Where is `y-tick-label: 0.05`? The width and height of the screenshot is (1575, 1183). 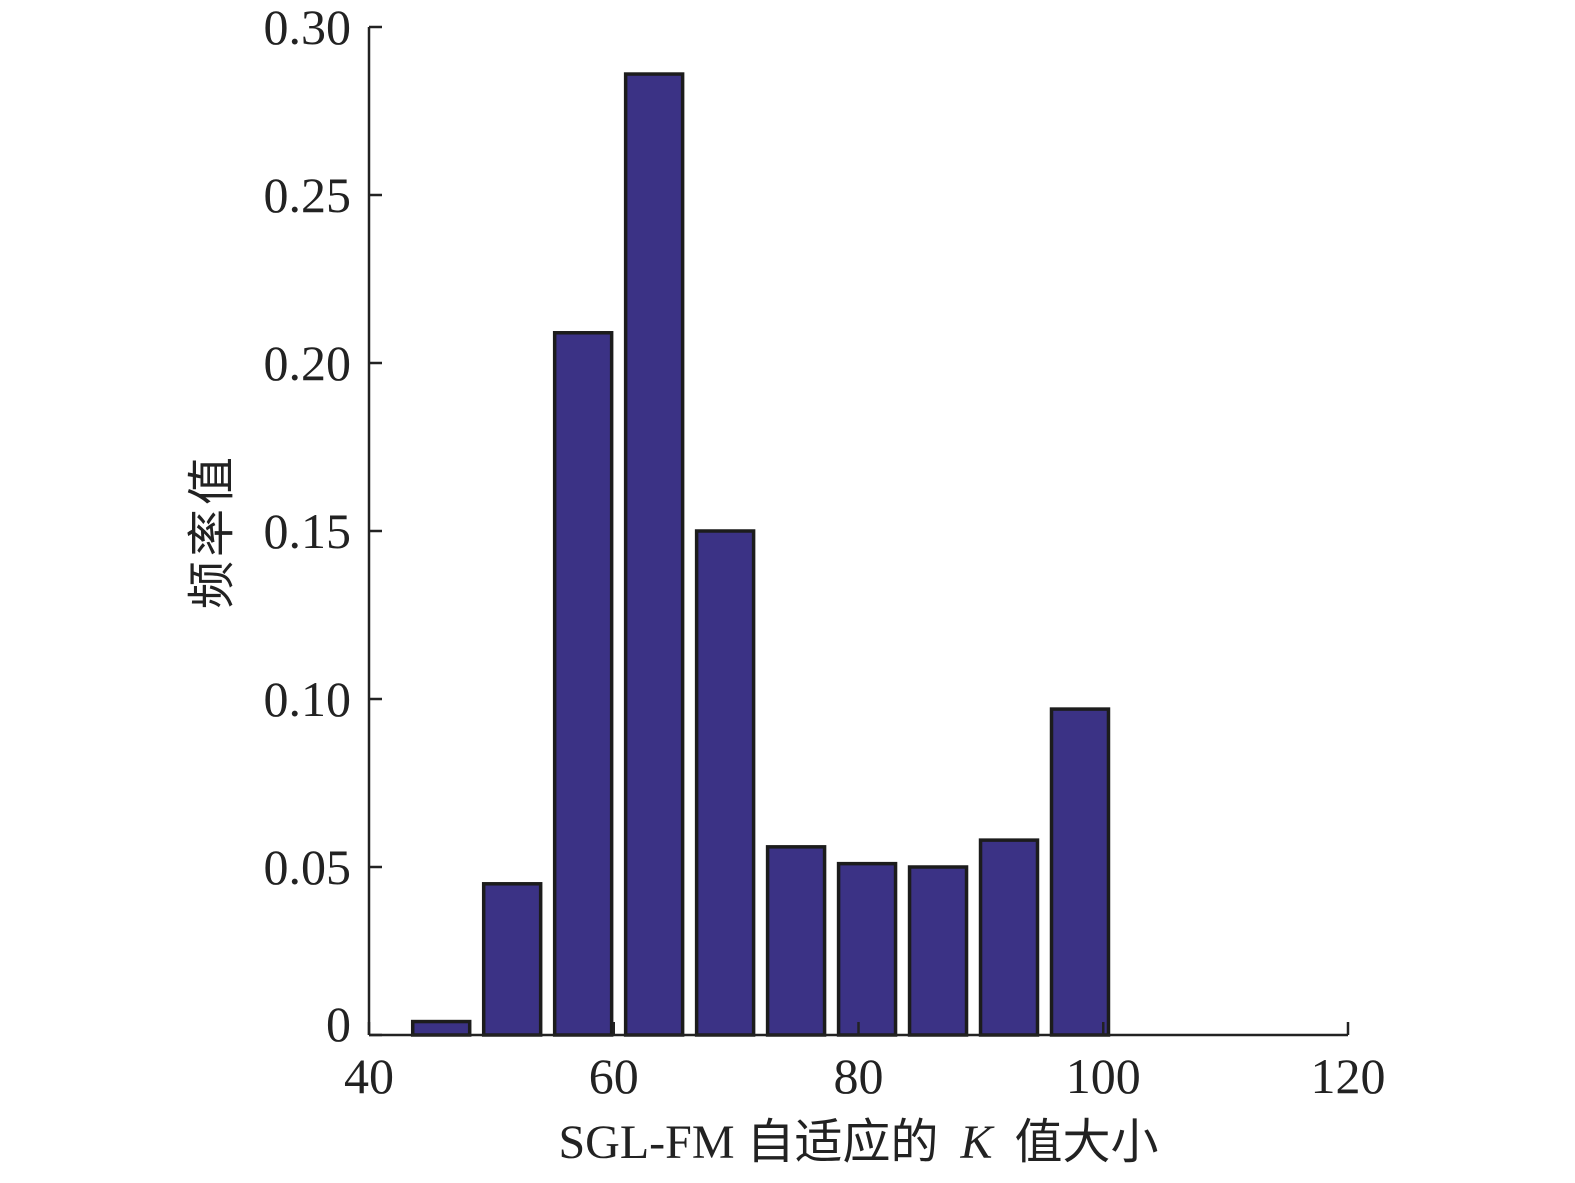
y-tick-label: 0.05 is located at coordinates (308, 867).